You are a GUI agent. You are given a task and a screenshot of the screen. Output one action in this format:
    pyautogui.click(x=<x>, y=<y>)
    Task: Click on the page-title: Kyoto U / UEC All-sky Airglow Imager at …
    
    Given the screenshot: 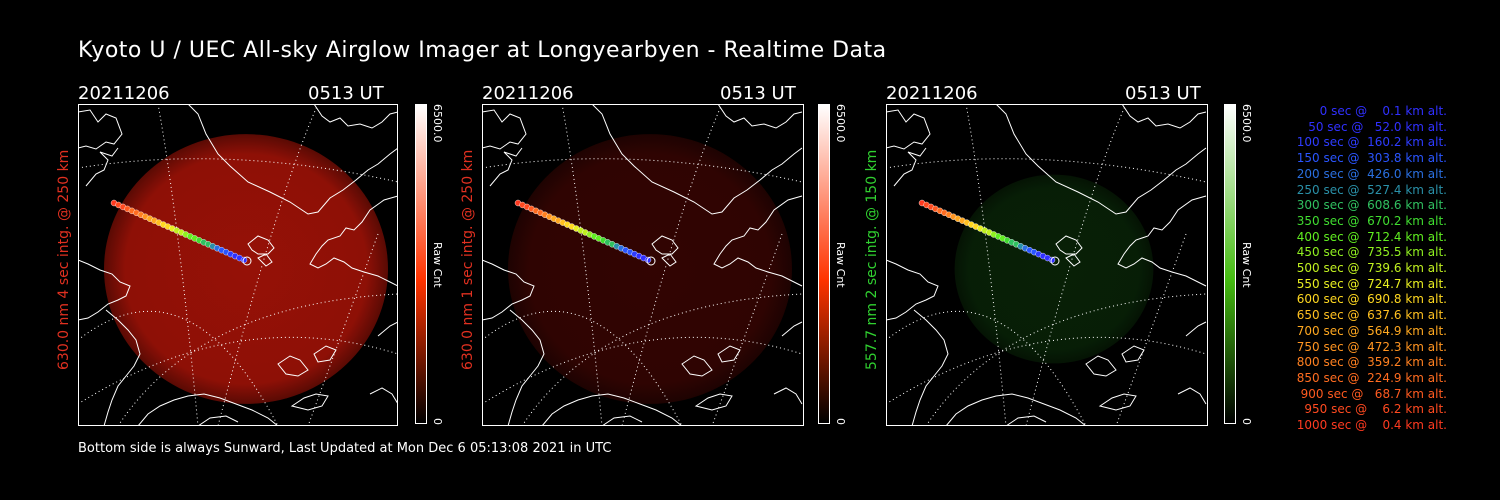 What is the action you would take?
    pyautogui.click(x=482, y=50)
    